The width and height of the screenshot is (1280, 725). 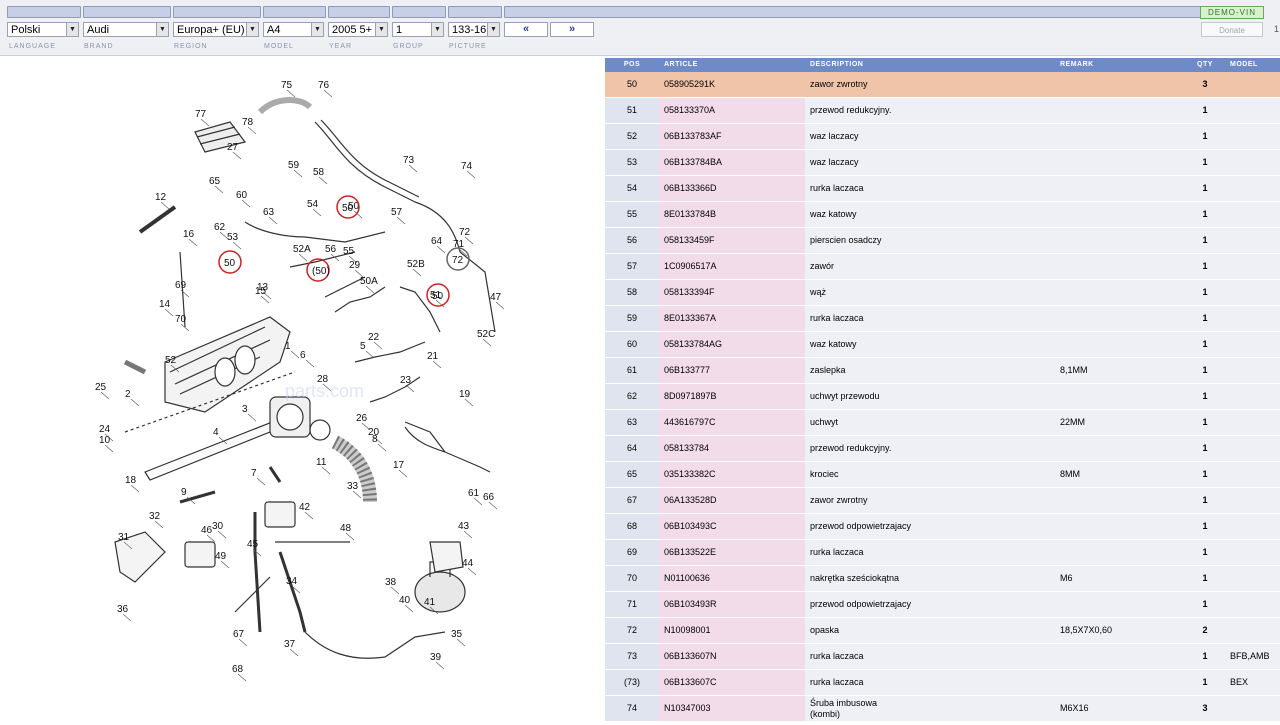 What do you see at coordinates (220, 227) in the screenshot?
I see `callout-label: 62` at bounding box center [220, 227].